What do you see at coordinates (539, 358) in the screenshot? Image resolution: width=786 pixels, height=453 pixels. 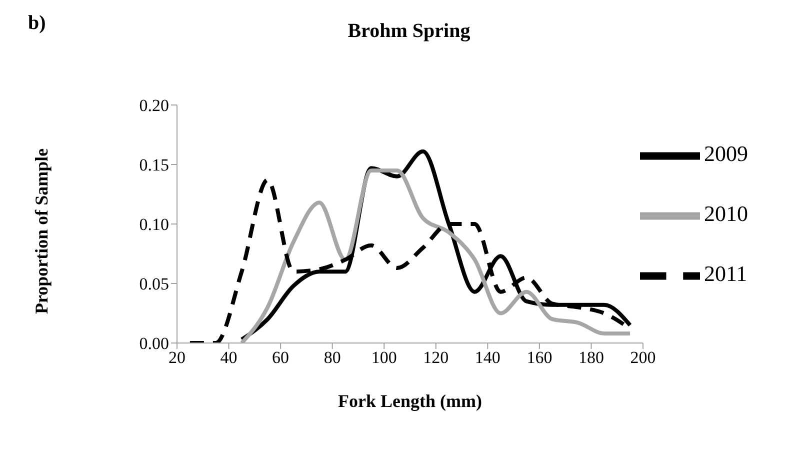 I see `x-tick-label: 160` at bounding box center [539, 358].